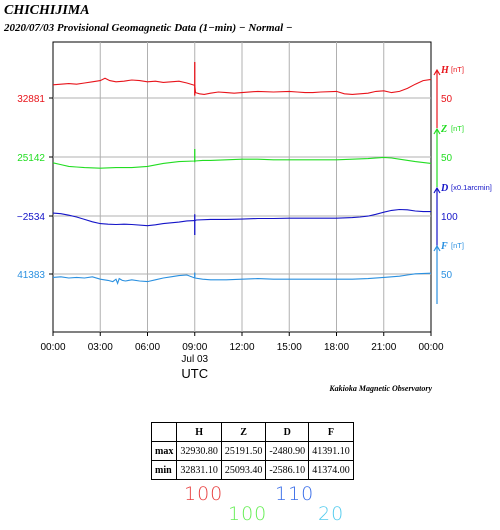 The height and width of the screenshot is (530, 500). What do you see at coordinates (243, 451) in the screenshot?
I see `table-cell: 25191.50` at bounding box center [243, 451].